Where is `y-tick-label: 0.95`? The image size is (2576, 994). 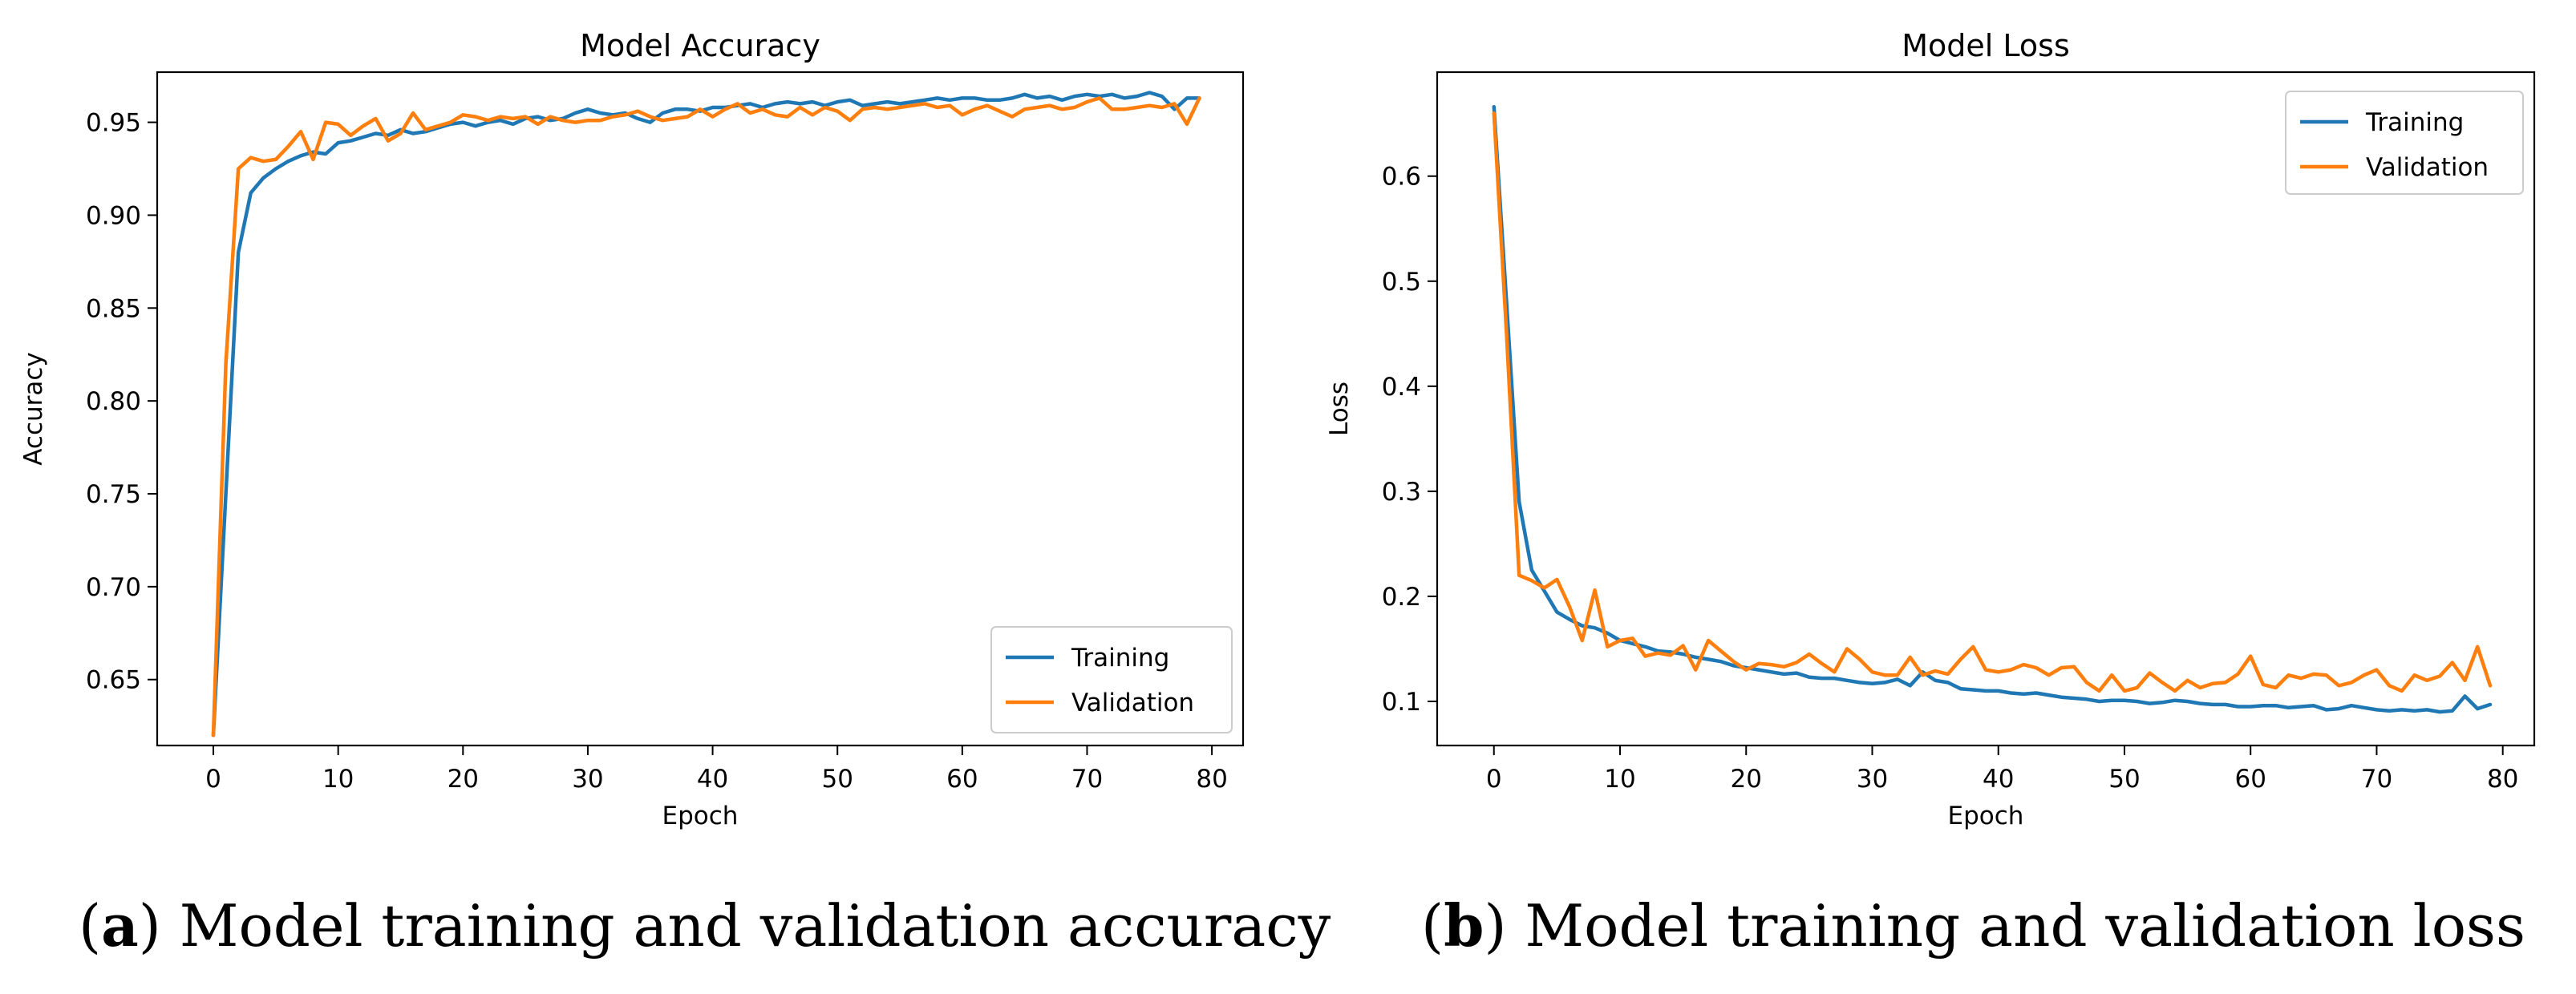 y-tick-label: 0.95 is located at coordinates (113, 123).